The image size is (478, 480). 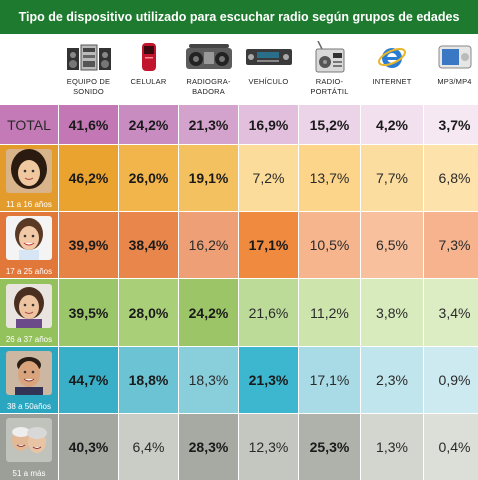 What do you see at coordinates (454, 245) in the screenshot?
I see `percentage-value: 7,3%` at bounding box center [454, 245].